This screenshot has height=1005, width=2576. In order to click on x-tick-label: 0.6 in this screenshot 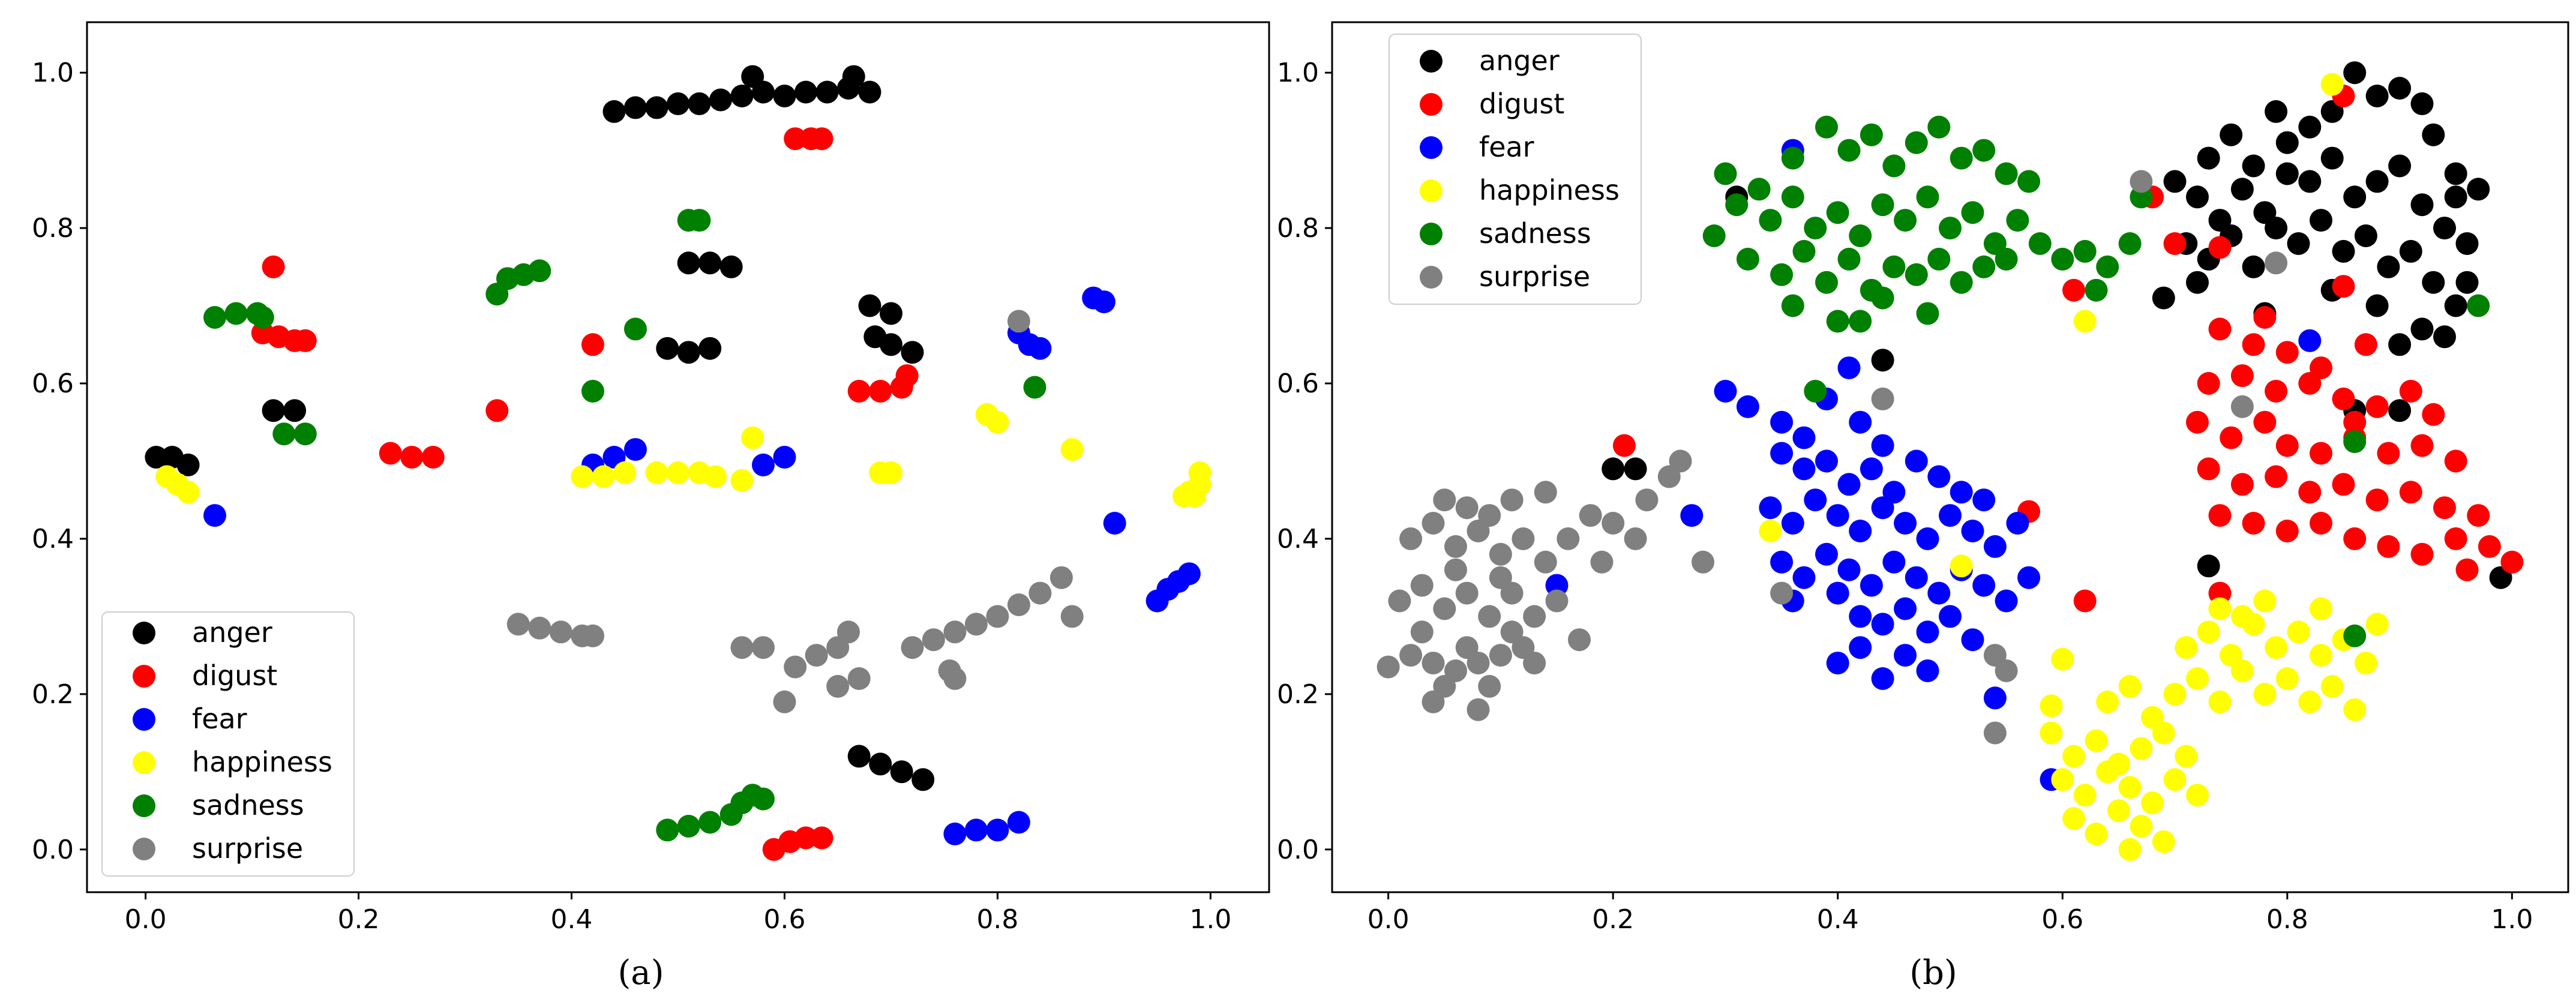, I will do `click(2062, 919)`.